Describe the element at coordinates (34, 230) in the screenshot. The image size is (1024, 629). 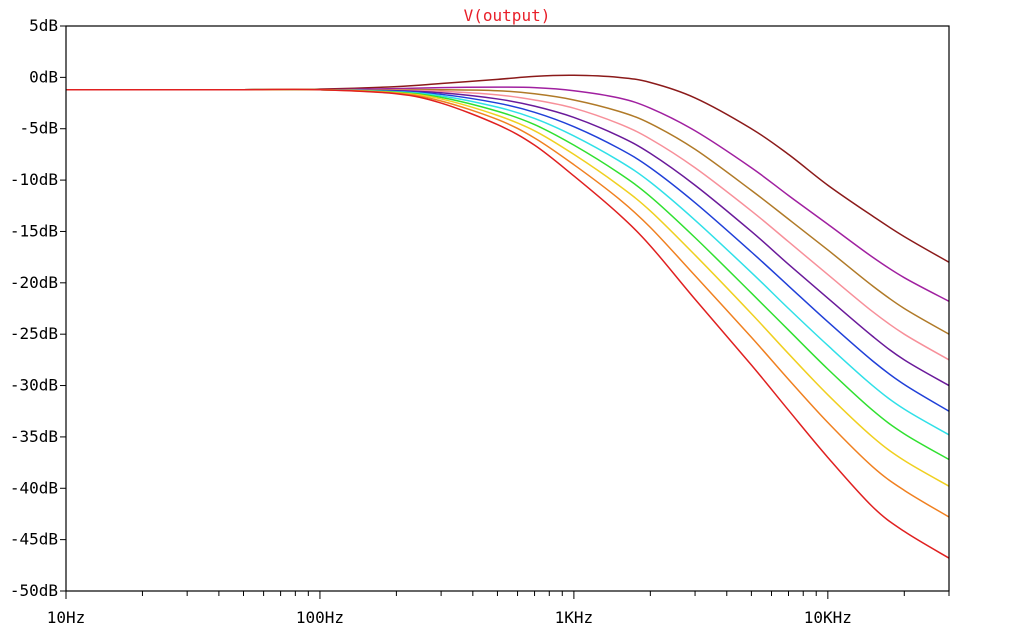
I see `y-tick-label: -15dB` at that location.